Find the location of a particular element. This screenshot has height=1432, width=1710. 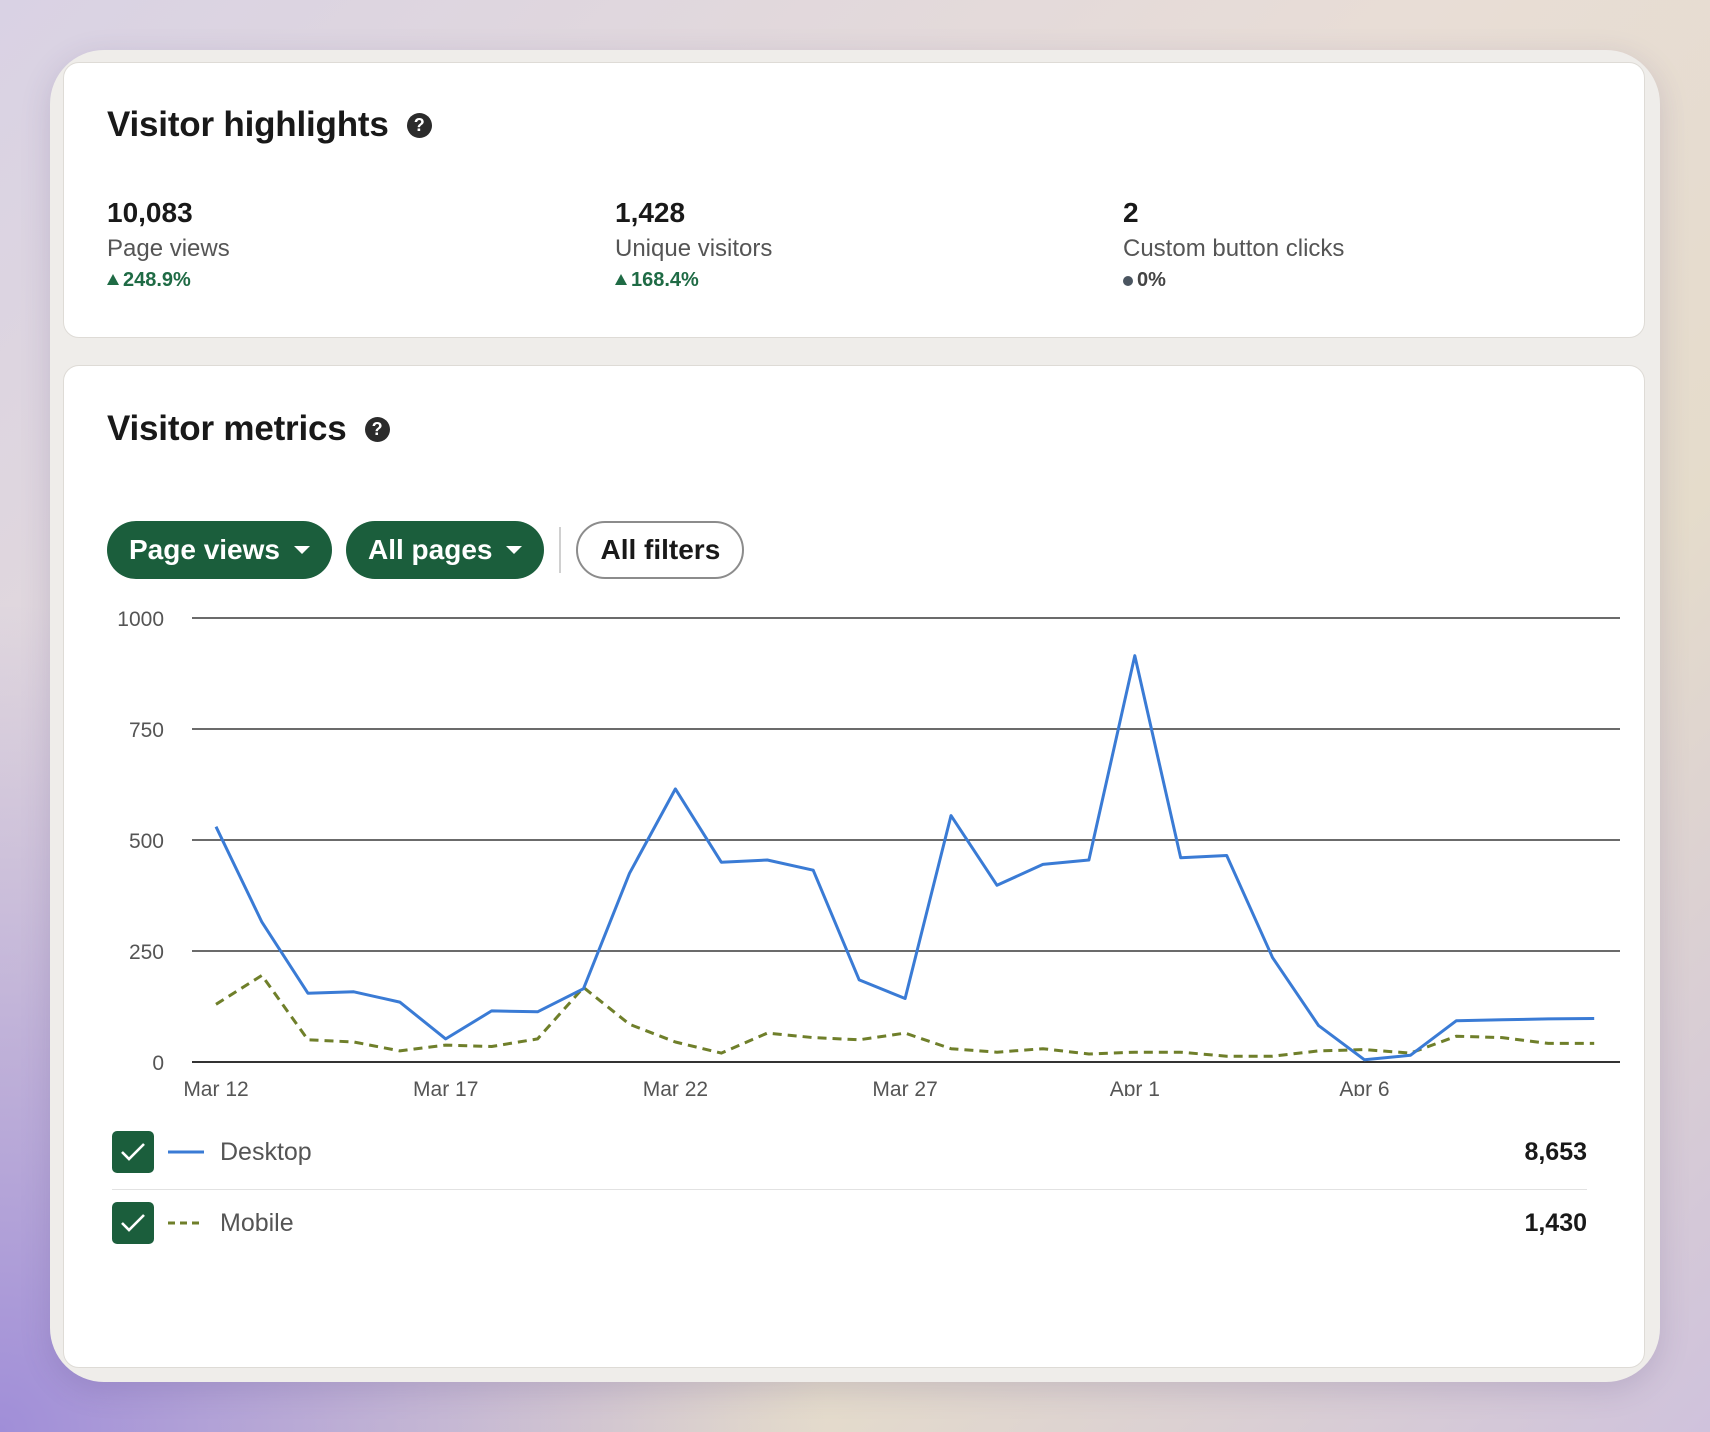

mobile-line-swatch is located at coordinates (186, 1223).